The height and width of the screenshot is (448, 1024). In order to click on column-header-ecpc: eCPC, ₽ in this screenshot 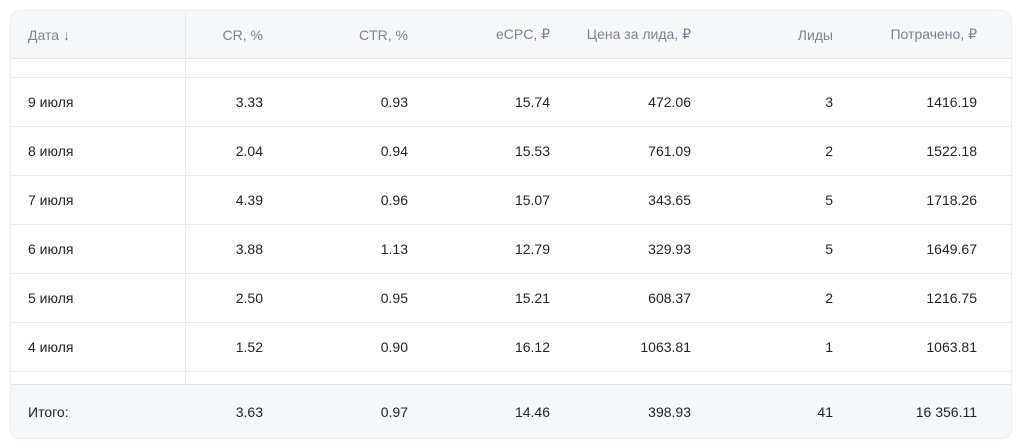, I will do `click(497, 35)`.